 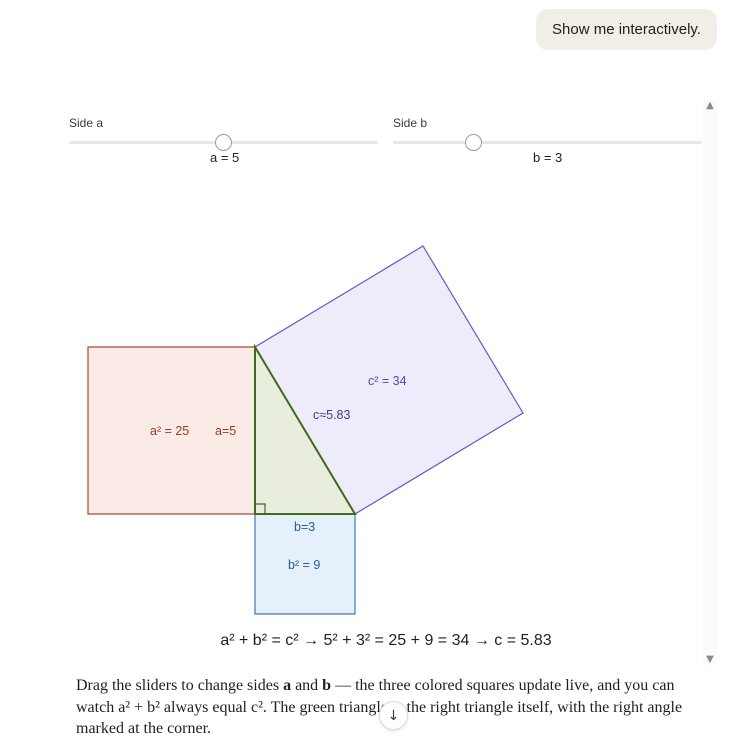 I want to click on user-message-bubble: Show me interactively., so click(x=626, y=29).